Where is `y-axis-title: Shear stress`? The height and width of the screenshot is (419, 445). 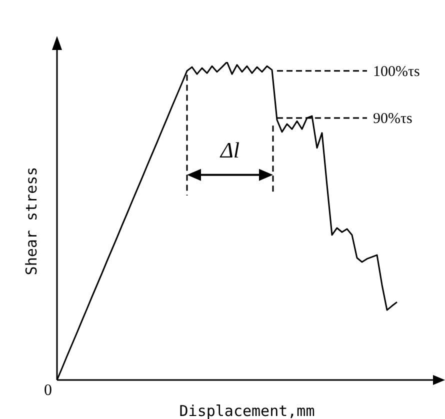
y-axis-title: Shear stress is located at coordinates (31, 221).